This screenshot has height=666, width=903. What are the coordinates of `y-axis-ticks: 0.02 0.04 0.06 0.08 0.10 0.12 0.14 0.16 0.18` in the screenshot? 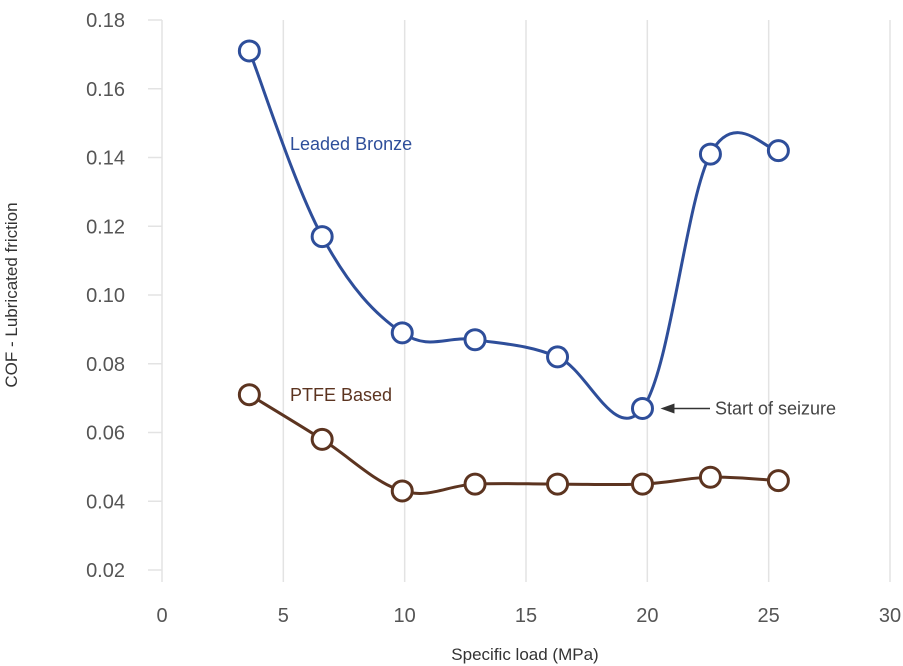 It's located at (105, 296).